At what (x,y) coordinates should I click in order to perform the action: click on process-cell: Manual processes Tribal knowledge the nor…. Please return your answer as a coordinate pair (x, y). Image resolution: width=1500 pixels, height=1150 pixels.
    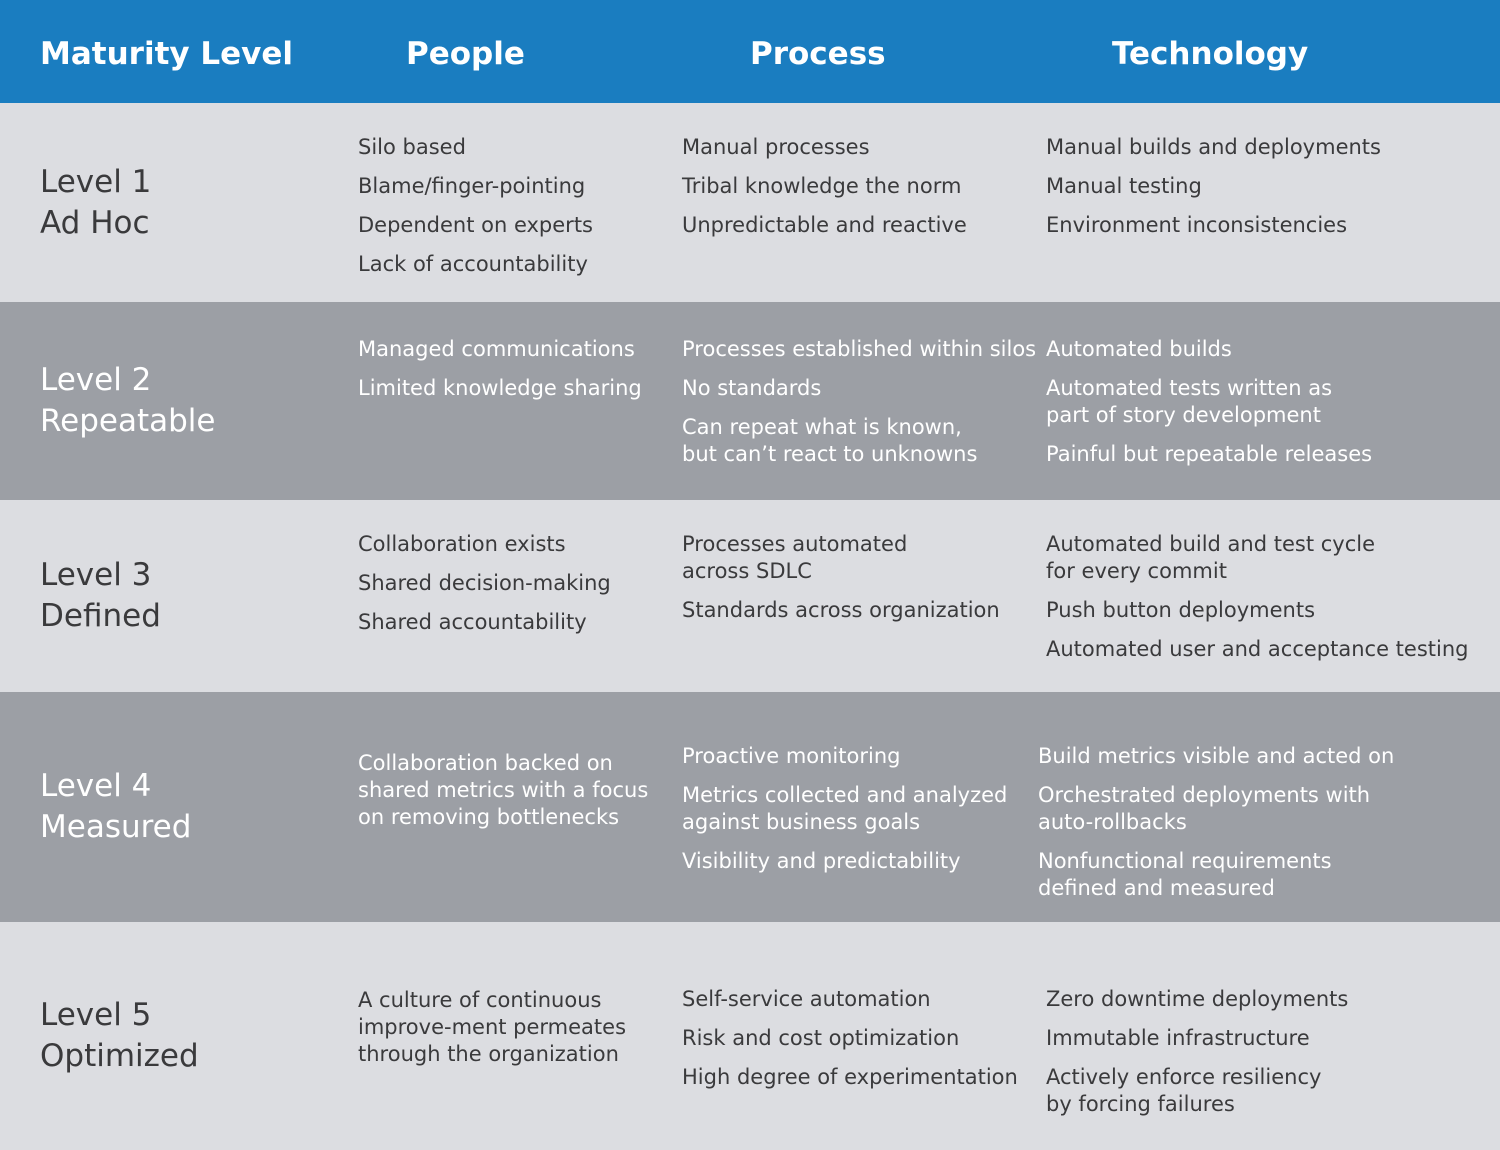
    Looking at the image, I should click on (824, 192).